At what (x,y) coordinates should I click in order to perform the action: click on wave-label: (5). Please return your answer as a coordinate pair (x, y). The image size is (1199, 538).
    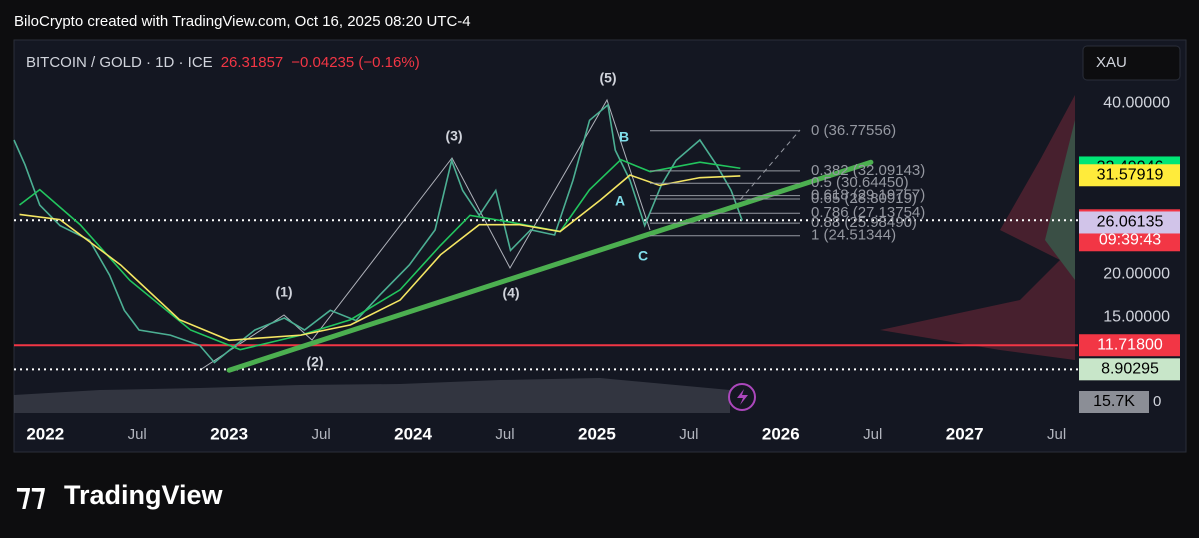
    Looking at the image, I should click on (607, 78).